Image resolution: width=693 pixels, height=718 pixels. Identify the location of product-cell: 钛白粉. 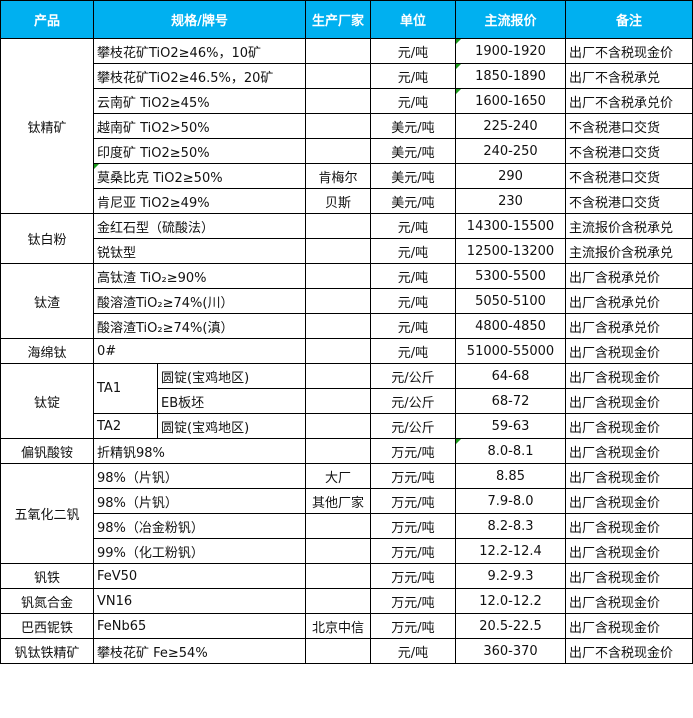
(47, 238).